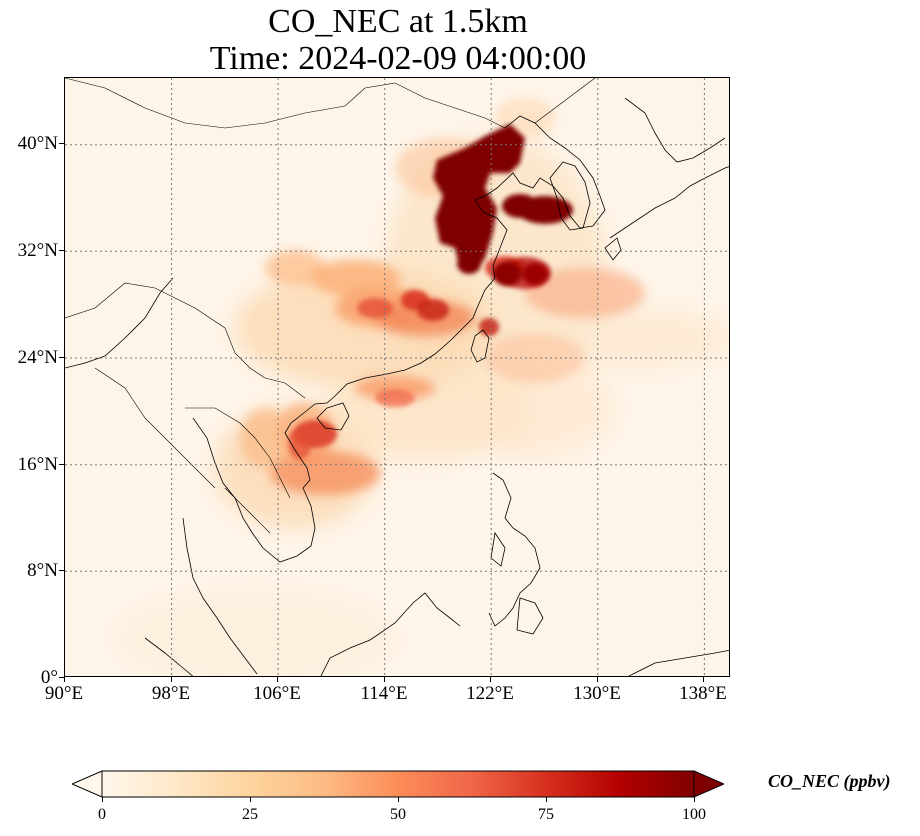 The image size is (920, 836). I want to click on colorbar-tick-label: 75, so click(546, 814).